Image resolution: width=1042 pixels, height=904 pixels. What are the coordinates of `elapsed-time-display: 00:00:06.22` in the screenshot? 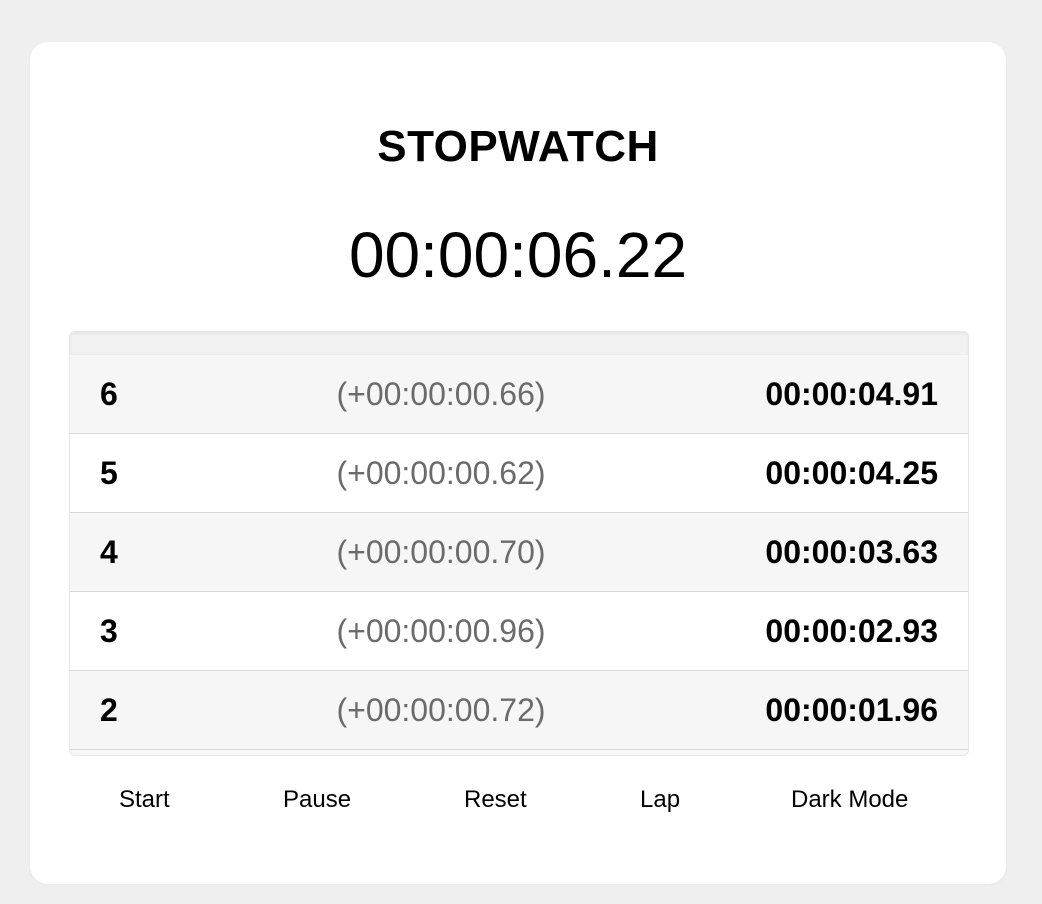 It's located at (518, 255).